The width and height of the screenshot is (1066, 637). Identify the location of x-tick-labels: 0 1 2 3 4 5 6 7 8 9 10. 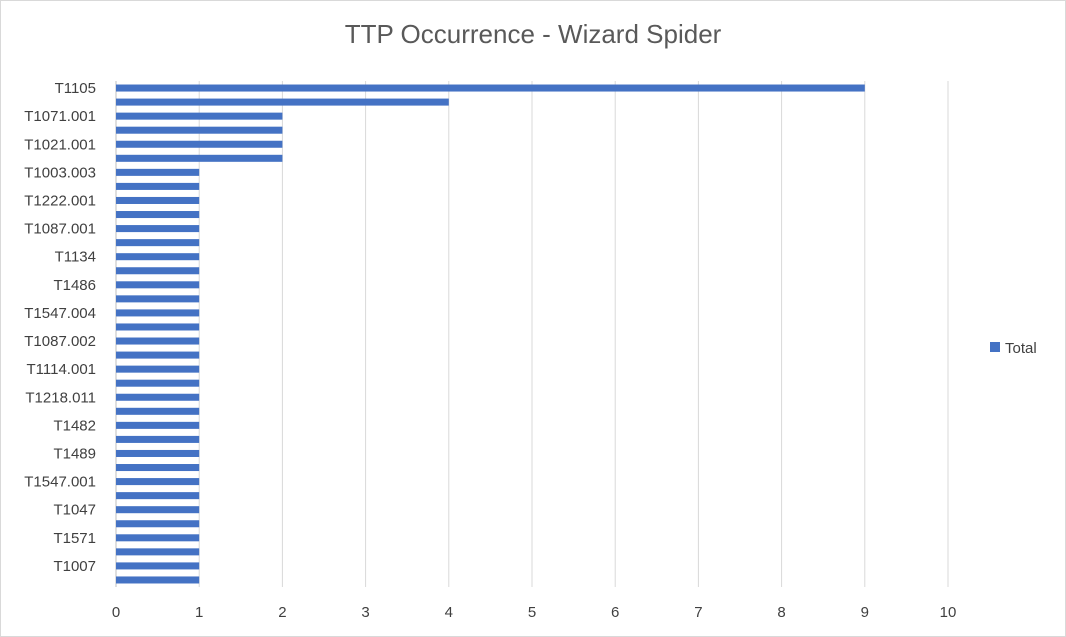
(534, 612).